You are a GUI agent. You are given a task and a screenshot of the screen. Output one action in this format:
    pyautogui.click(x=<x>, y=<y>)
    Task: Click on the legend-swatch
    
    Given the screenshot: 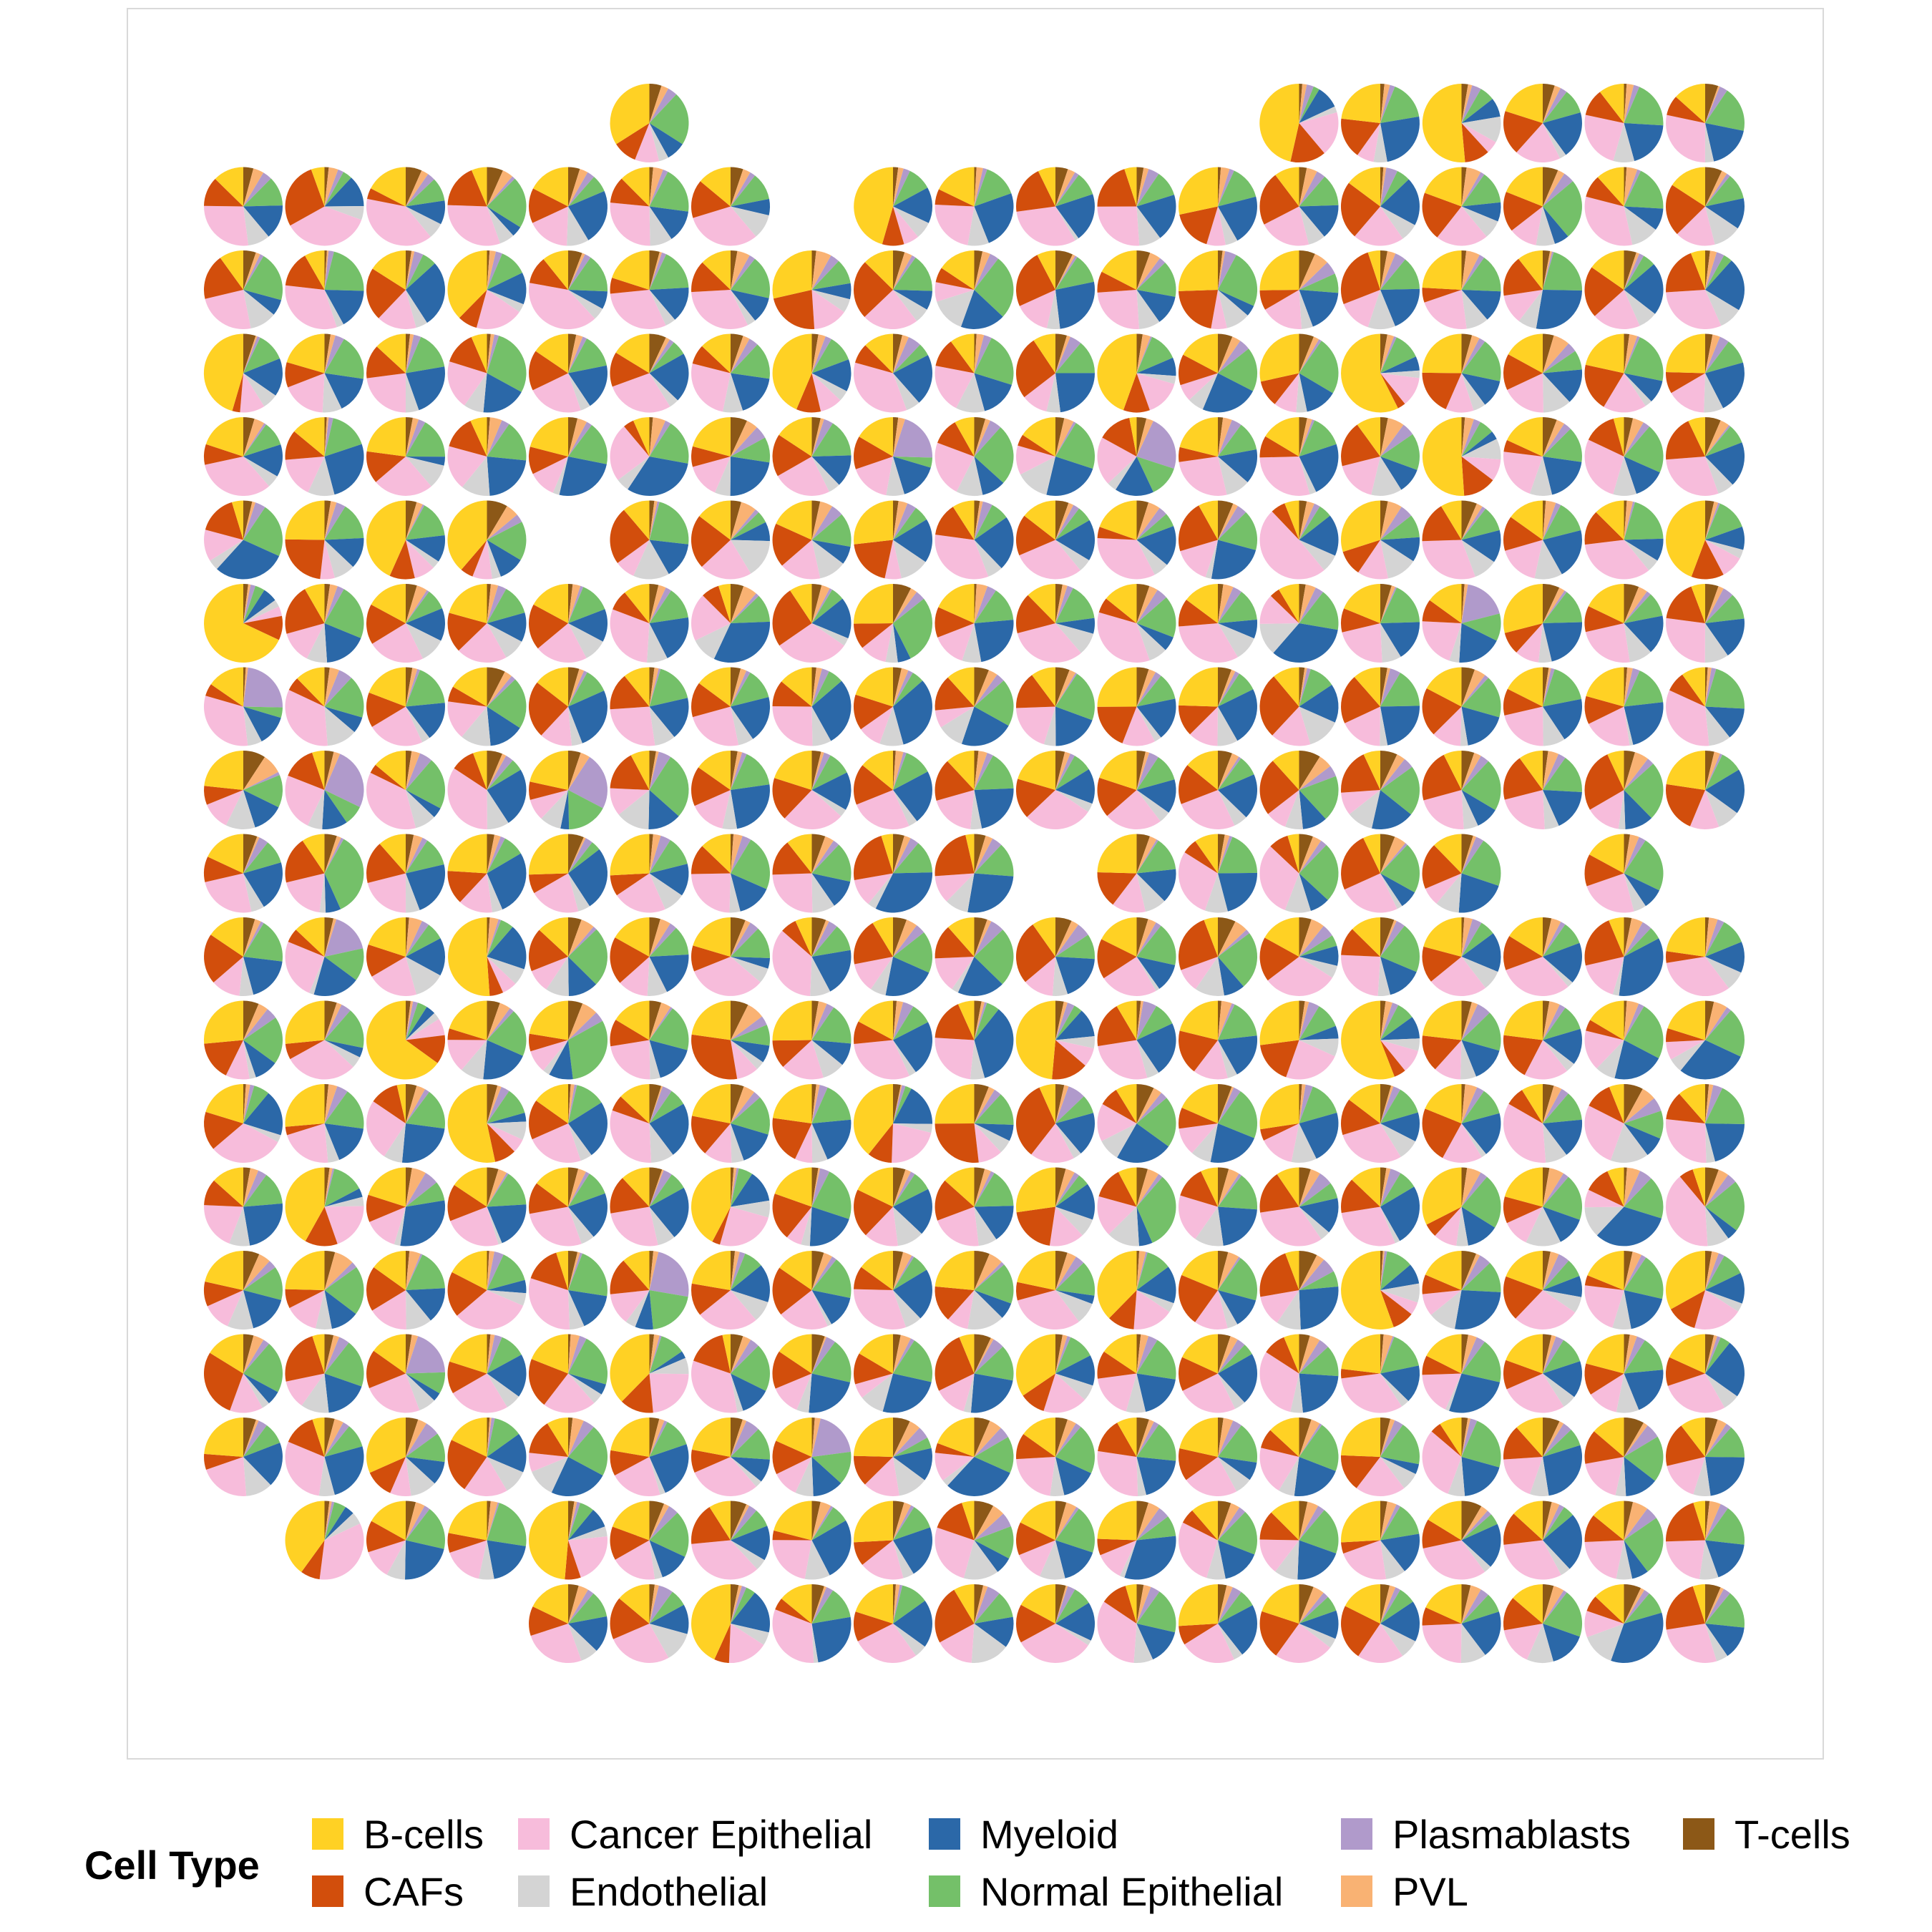 What is the action you would take?
    pyautogui.click(x=1356, y=1891)
    